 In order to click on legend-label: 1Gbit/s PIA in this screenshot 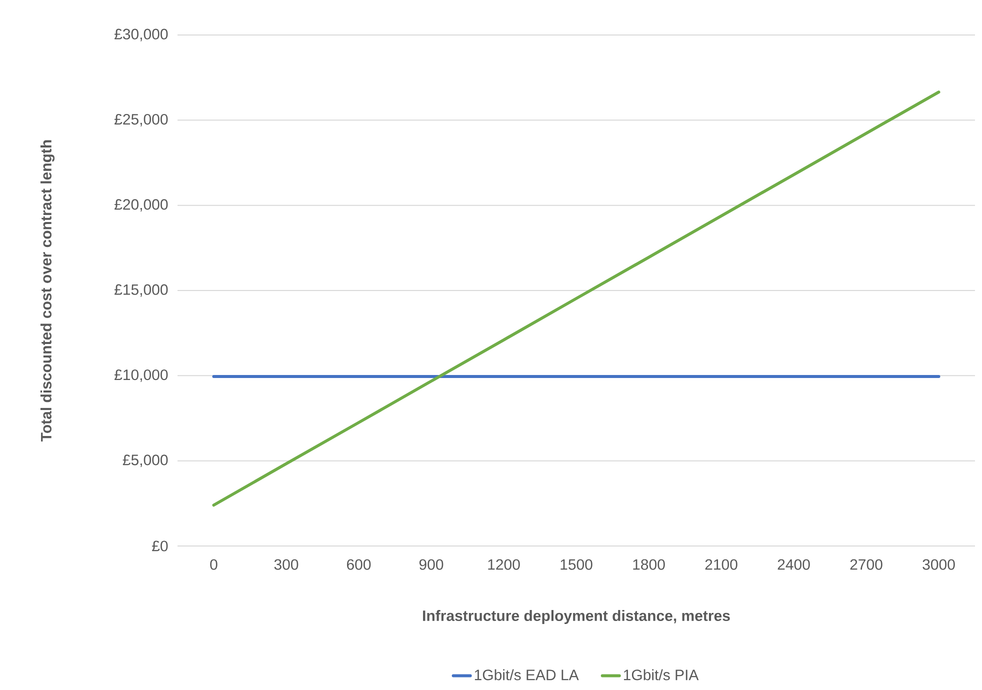, I will do `click(661, 674)`.